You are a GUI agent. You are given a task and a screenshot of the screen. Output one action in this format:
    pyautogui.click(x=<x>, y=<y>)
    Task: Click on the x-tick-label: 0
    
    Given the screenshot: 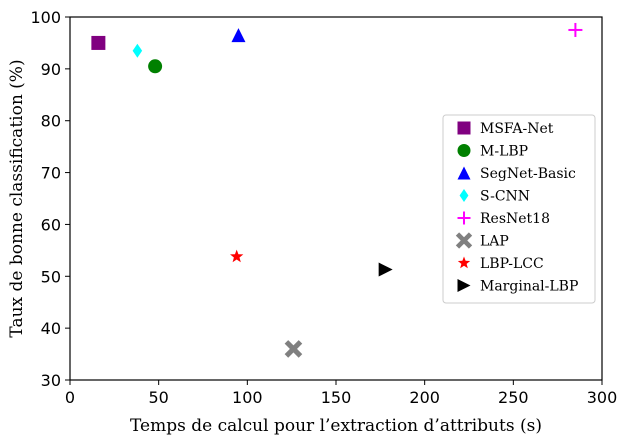 What is the action you would take?
    pyautogui.click(x=70, y=397)
    